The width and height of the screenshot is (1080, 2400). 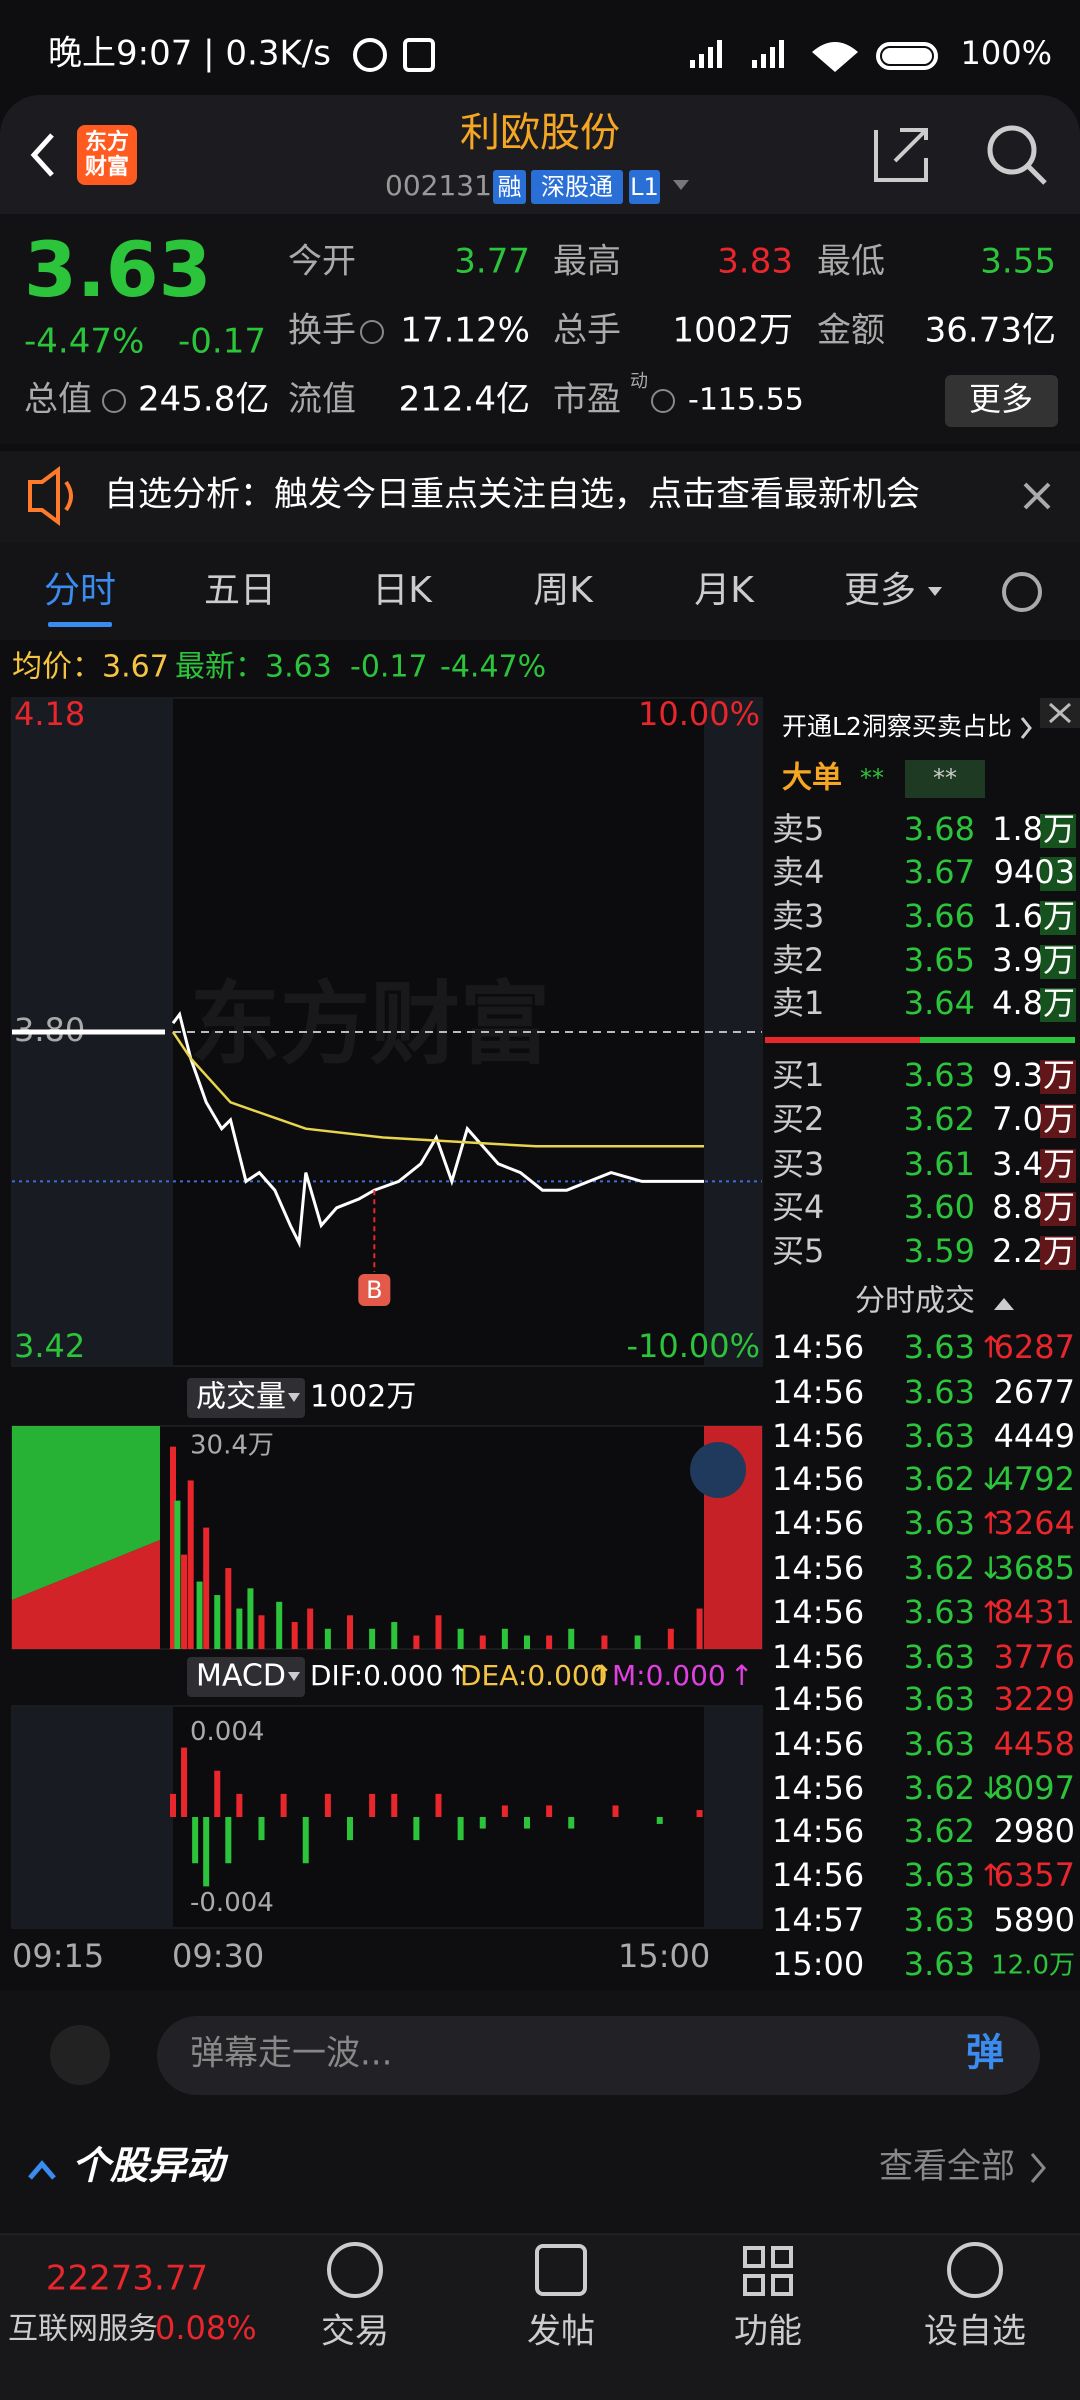 I want to click on change-pct: -4.47%, so click(x=84, y=342).